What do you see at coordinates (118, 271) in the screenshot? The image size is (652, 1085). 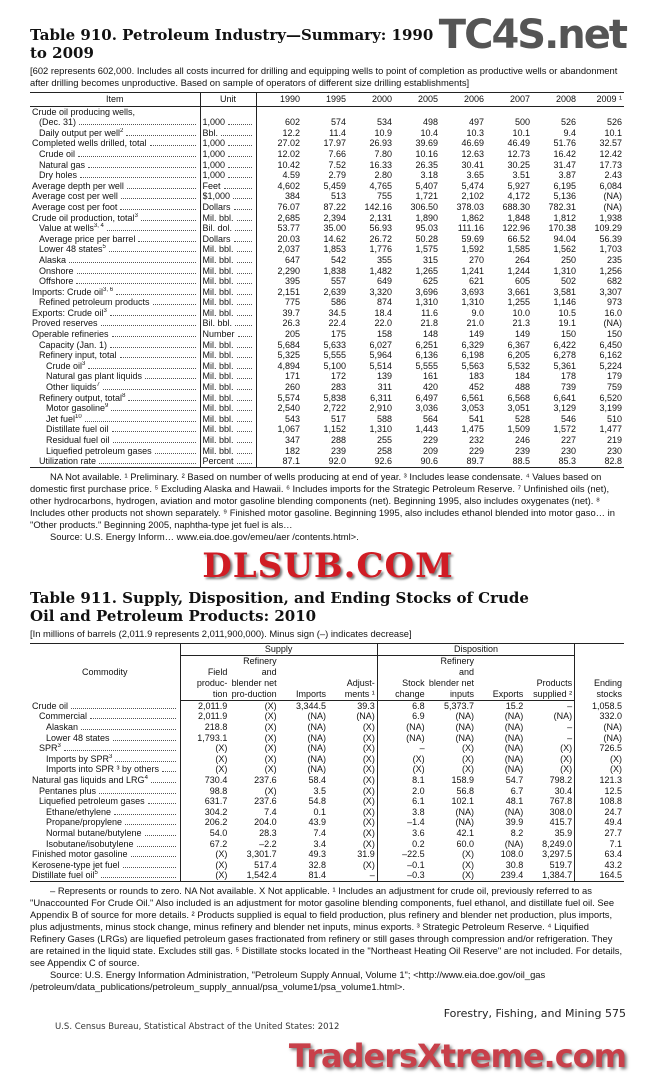 I see `row-label-wrap: Onshore` at bounding box center [118, 271].